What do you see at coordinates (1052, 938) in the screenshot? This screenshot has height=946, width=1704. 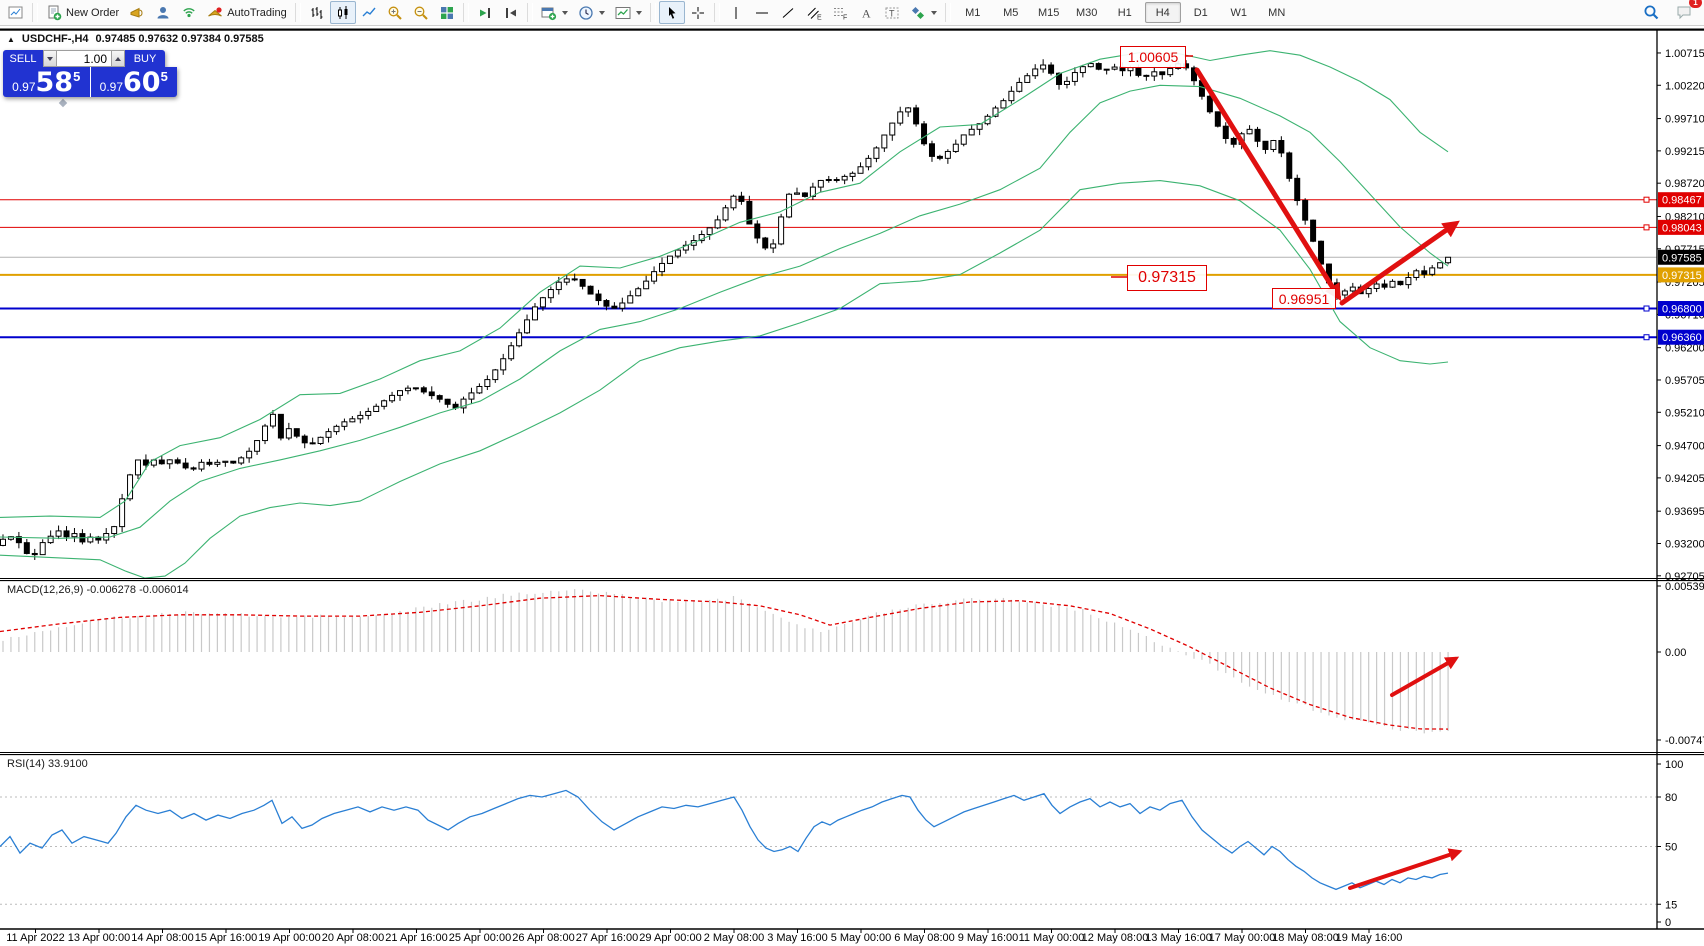 I see `svg-text: 11 May 00:00` at bounding box center [1052, 938].